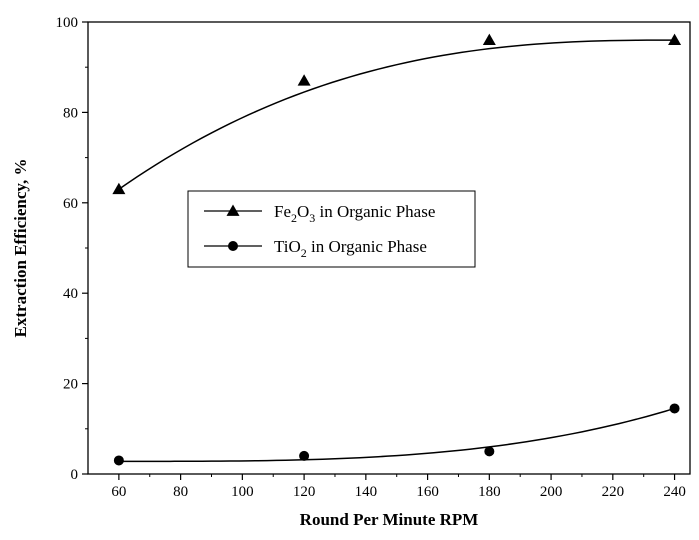  I want to click on y-tick-label: 40, so click(70, 294).